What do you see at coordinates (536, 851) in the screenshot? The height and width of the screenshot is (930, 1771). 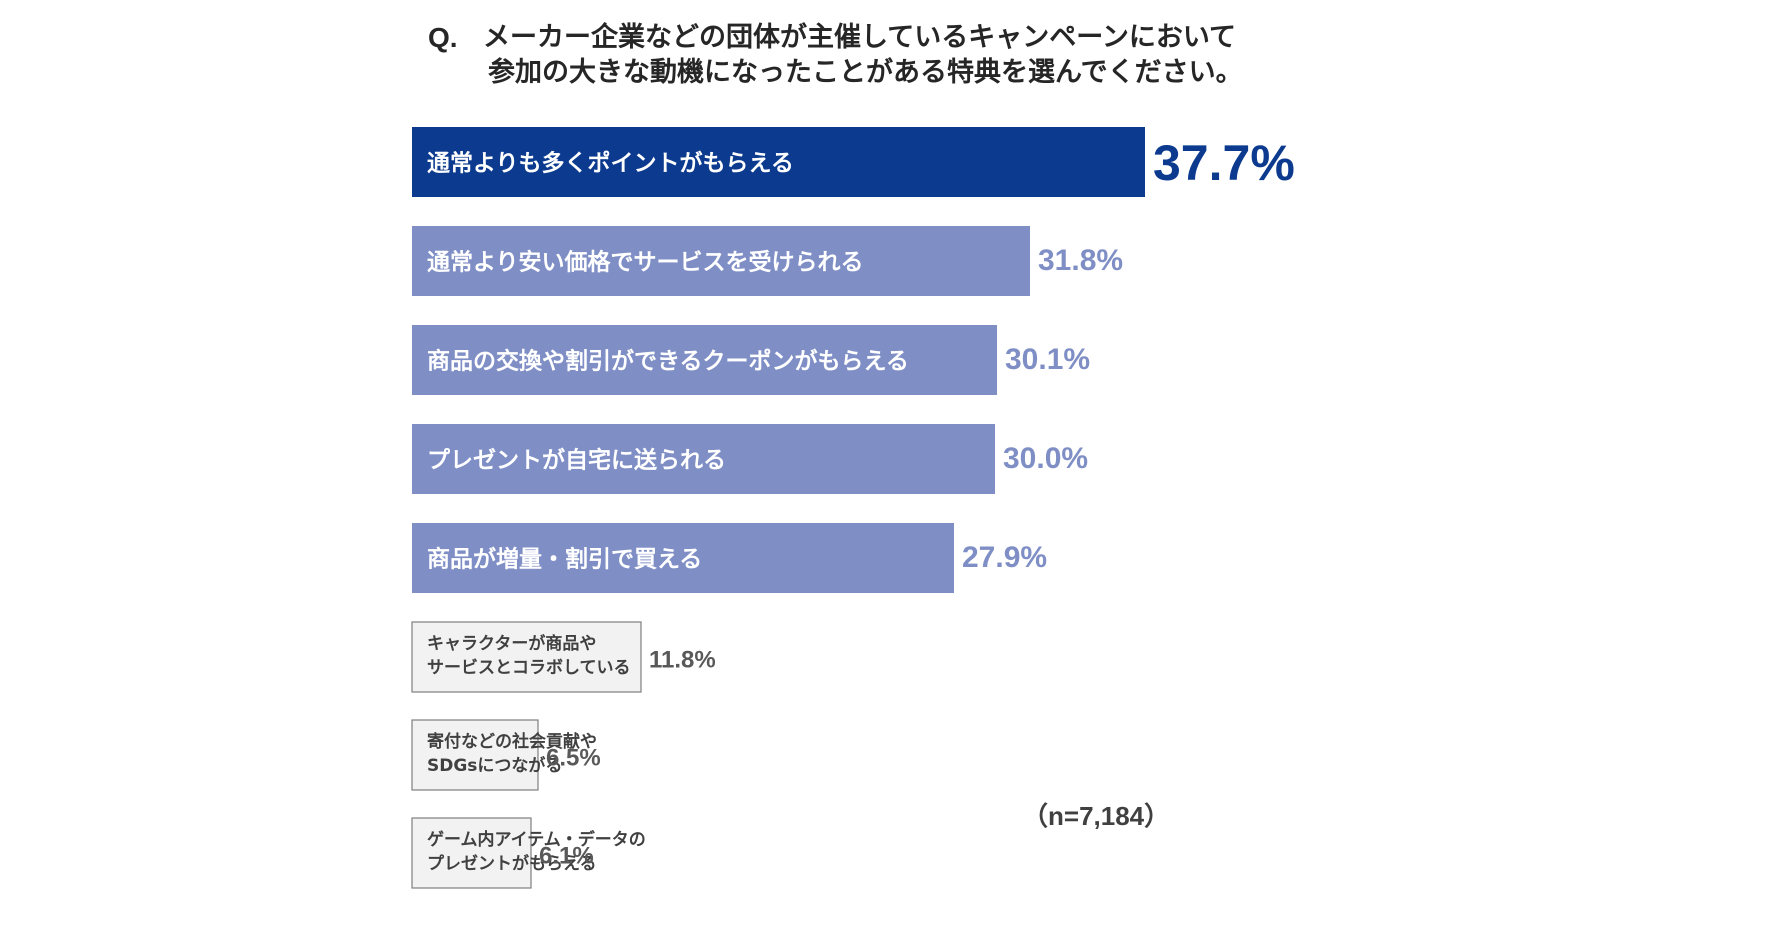 I see `bar-label-8: ゲーム内アイテム・データのプレゼントがもらえる` at bounding box center [536, 851].